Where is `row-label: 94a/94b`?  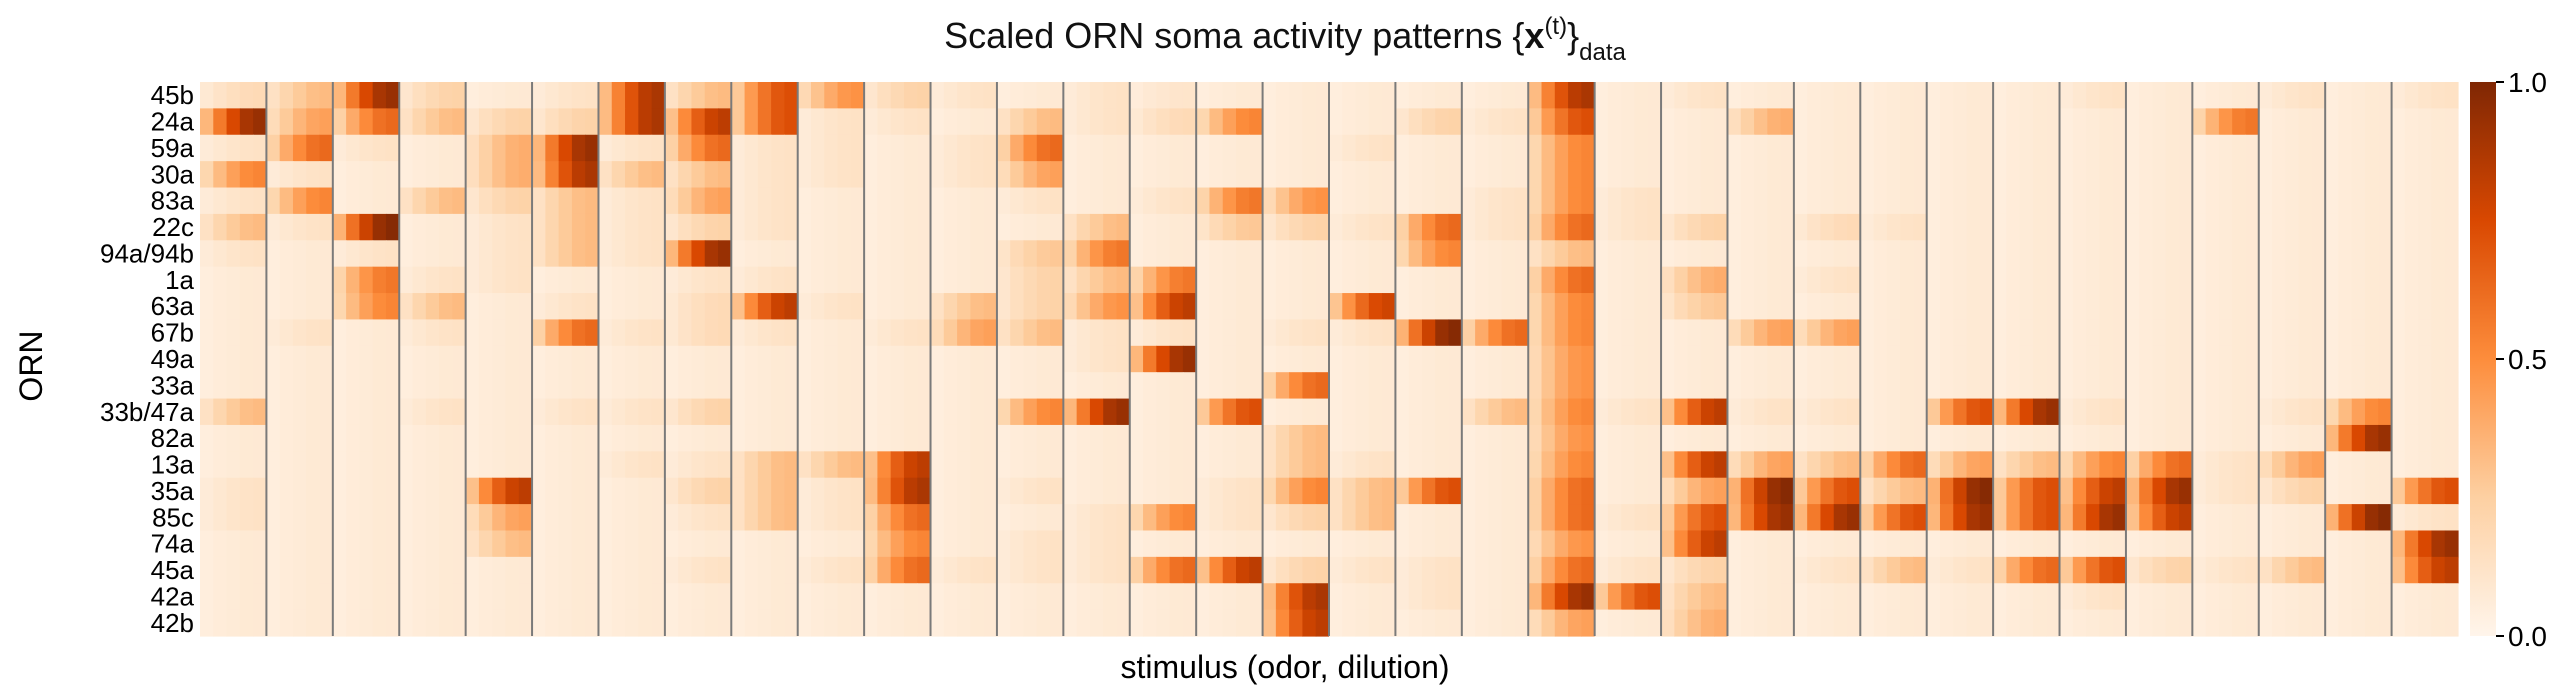 row-label: 94a/94b is located at coordinates (147, 253).